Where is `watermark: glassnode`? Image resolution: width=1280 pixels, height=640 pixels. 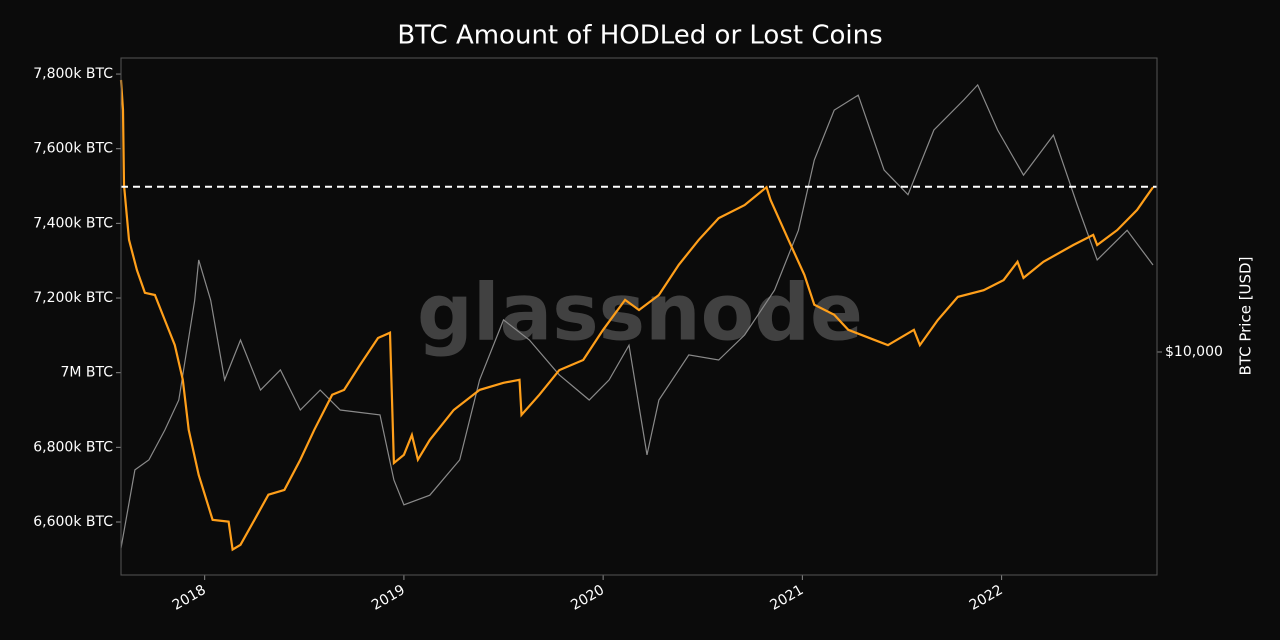
watermark: glassnode is located at coordinates (640, 313).